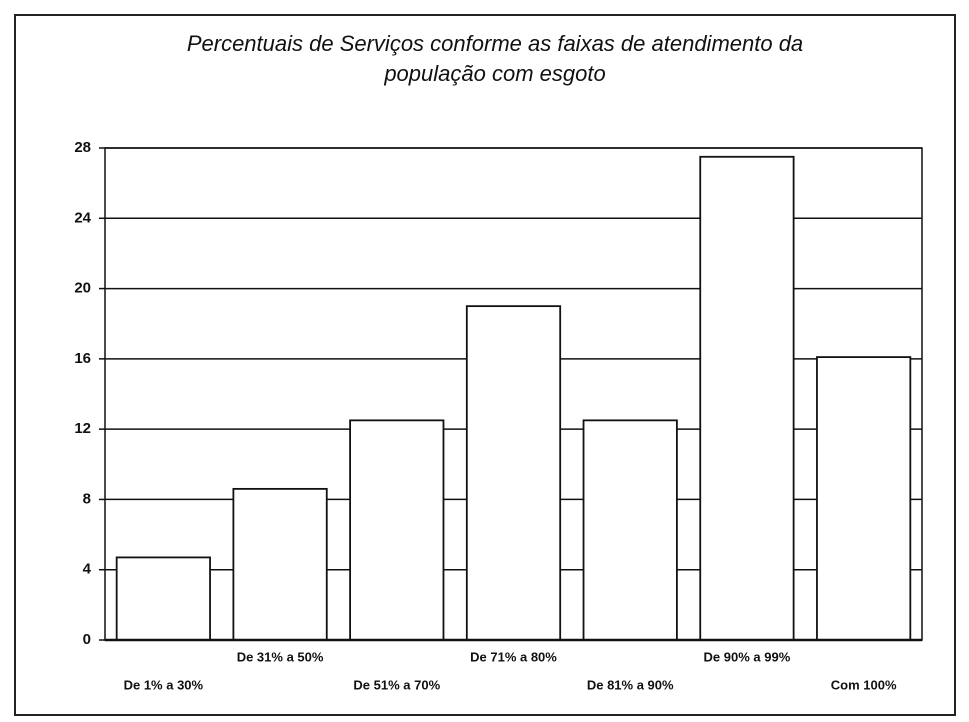 The height and width of the screenshot is (722, 969). Describe the element at coordinates (747, 656) in the screenshot. I see `x-tick-label: De 90% a 99%` at that location.